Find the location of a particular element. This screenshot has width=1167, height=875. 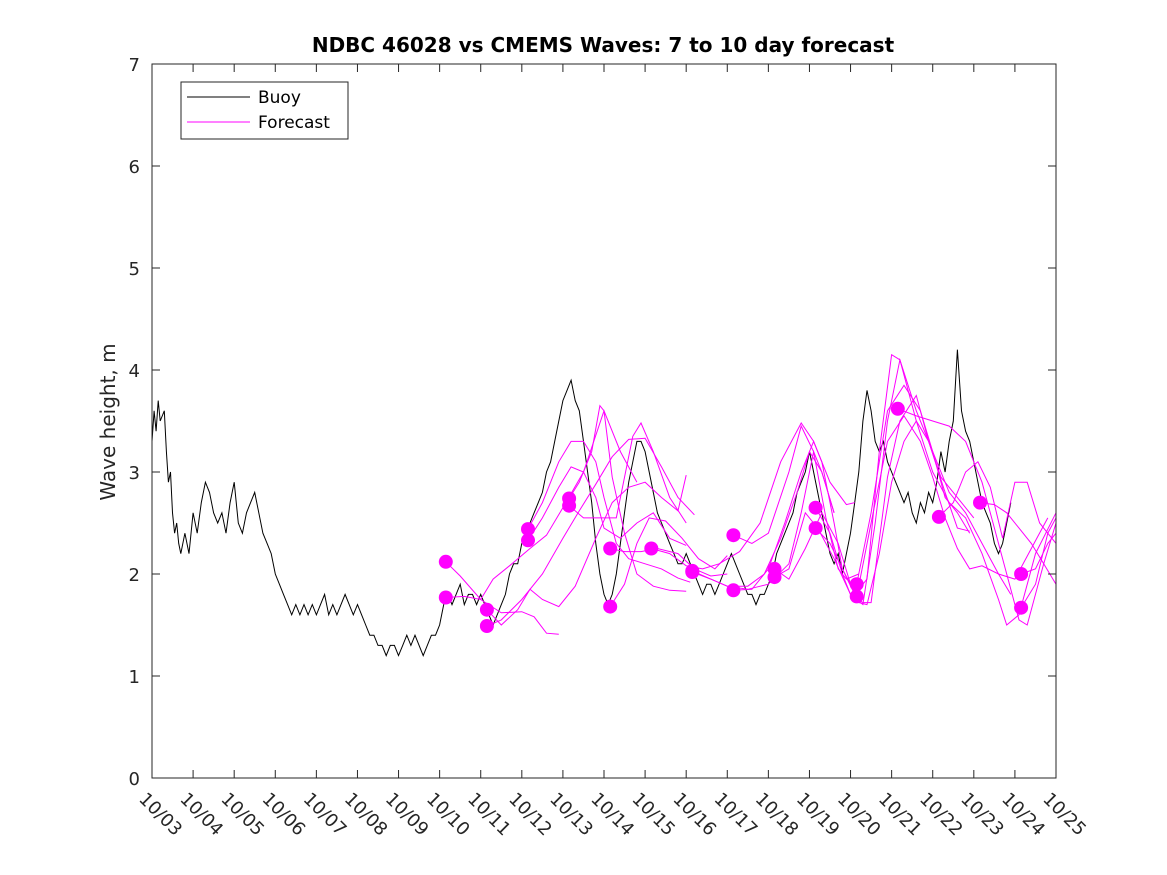

y-tick-label: 0 is located at coordinates (134, 779).